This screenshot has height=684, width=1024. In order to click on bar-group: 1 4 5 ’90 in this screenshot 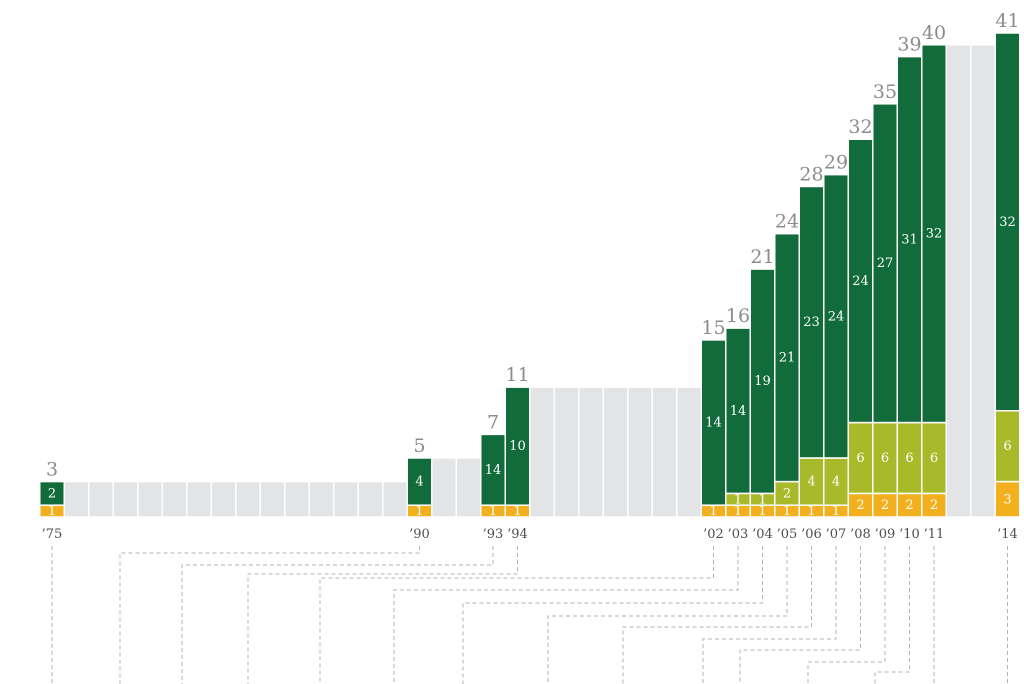, I will do `click(419, 488)`.